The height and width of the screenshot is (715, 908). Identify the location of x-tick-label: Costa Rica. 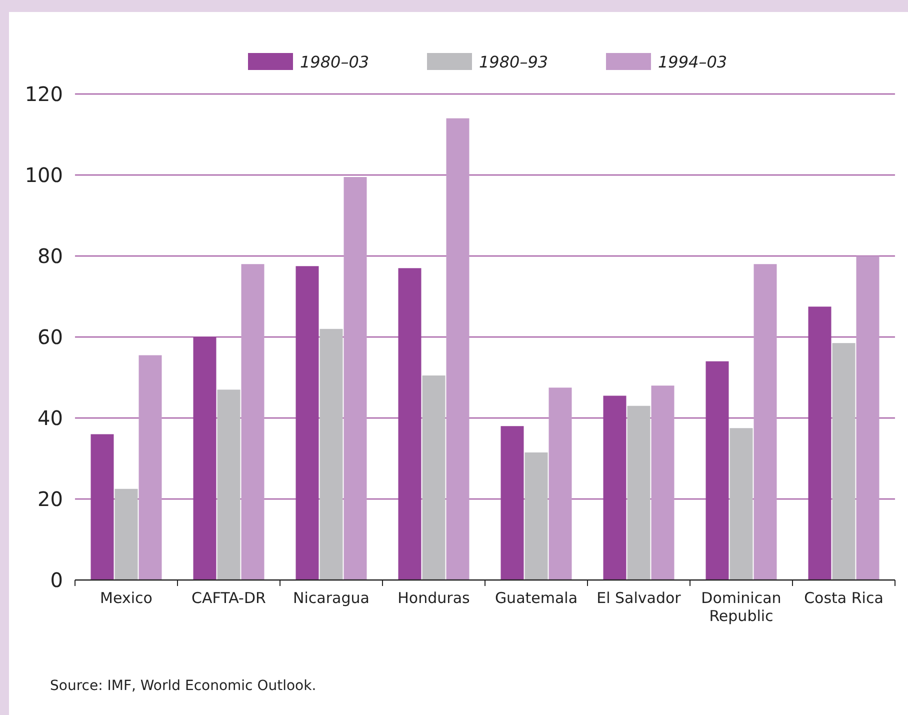
(844, 598).